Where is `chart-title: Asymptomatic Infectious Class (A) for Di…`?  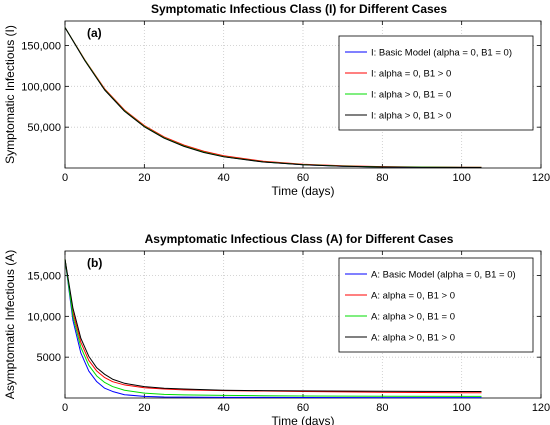 chart-title: Asymptomatic Infectious Class (A) for Di… is located at coordinates (299, 239).